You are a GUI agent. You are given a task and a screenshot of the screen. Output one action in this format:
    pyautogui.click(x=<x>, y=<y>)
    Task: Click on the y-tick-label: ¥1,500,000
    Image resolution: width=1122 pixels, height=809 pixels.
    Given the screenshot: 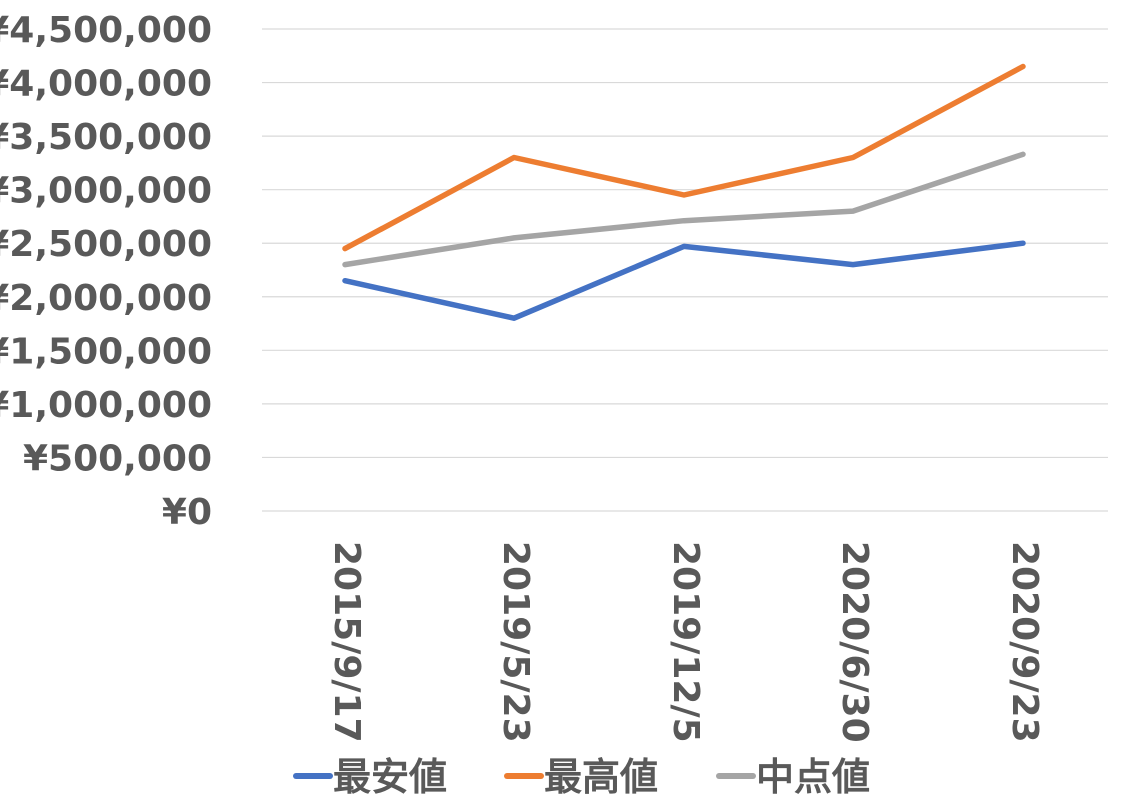 What is the action you would take?
    pyautogui.click(x=106, y=351)
    